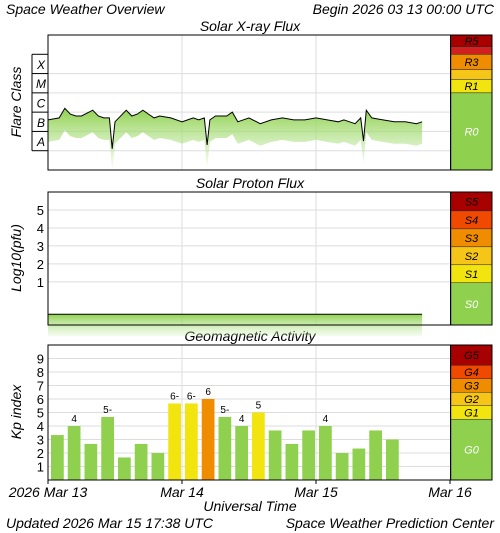  I want to click on scale-label-s2: S2, so click(471, 257).